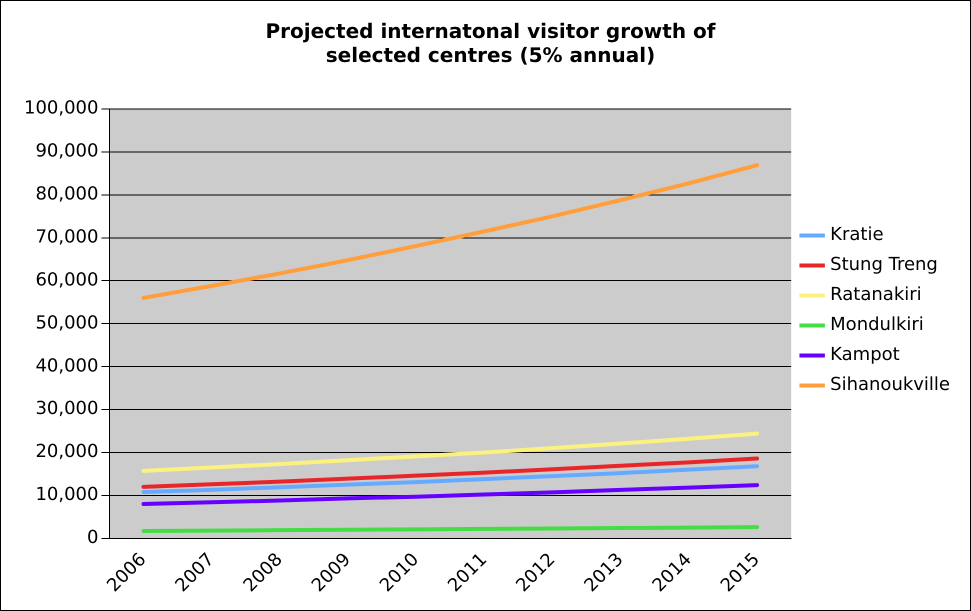 This screenshot has height=611, width=971. I want to click on y-tick-label: 50,000, so click(66, 323).